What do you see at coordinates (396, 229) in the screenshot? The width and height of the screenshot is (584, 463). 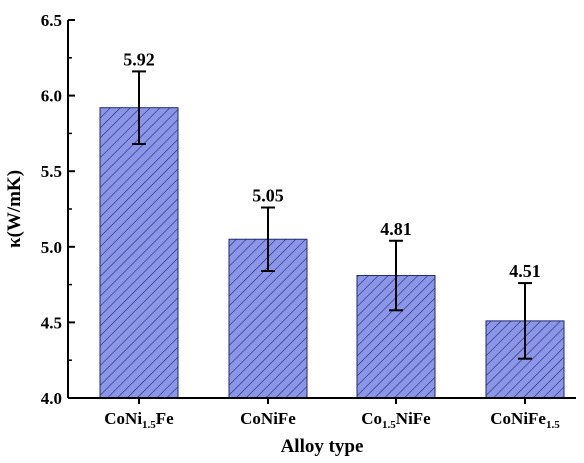 I see `value-label-3: 4.81` at bounding box center [396, 229].